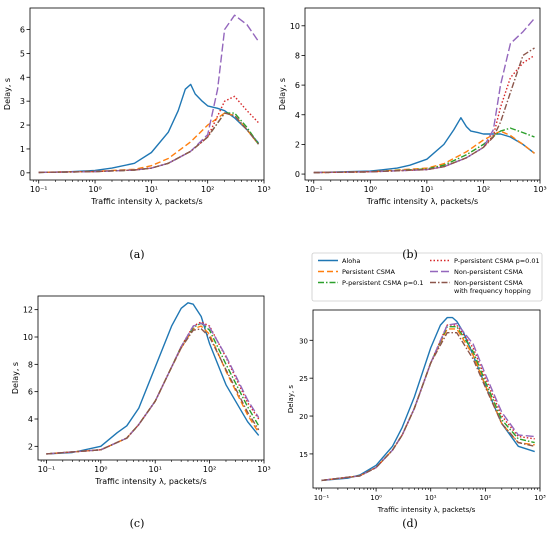  Describe the element at coordinates (410, 523) in the screenshot. I see `caption-d: (d)` at that location.